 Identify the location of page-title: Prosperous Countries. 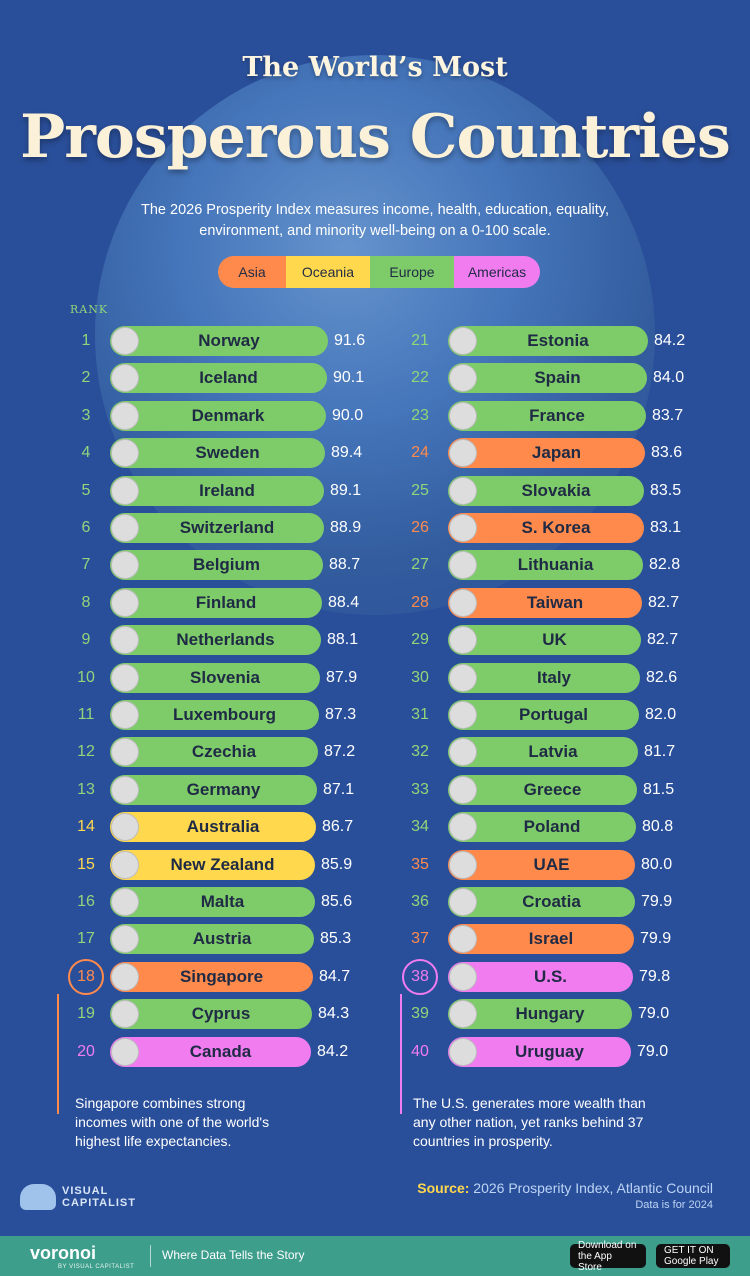
(375, 137).